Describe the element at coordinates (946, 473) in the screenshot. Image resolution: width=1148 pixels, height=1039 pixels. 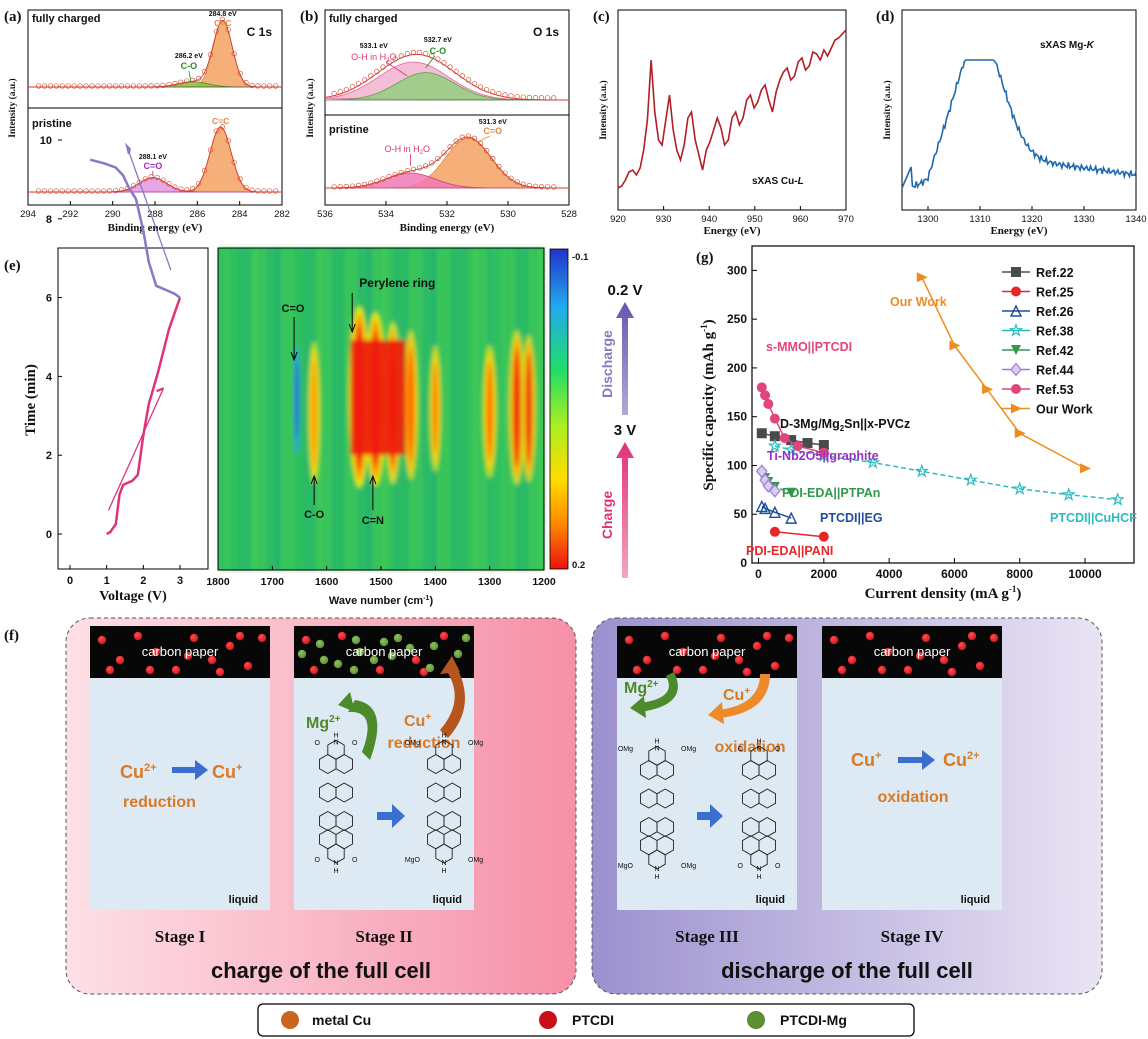
I see `series-line` at that location.